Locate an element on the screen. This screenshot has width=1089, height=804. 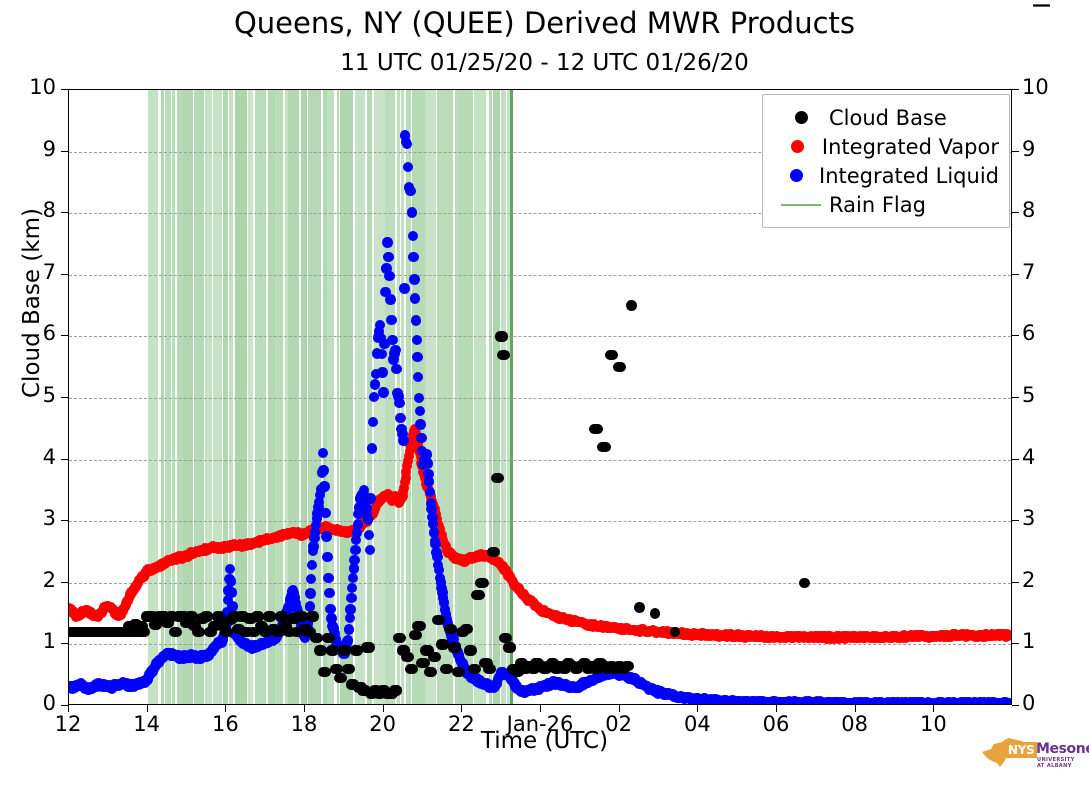
black-dot-icon is located at coordinates (801, 117).